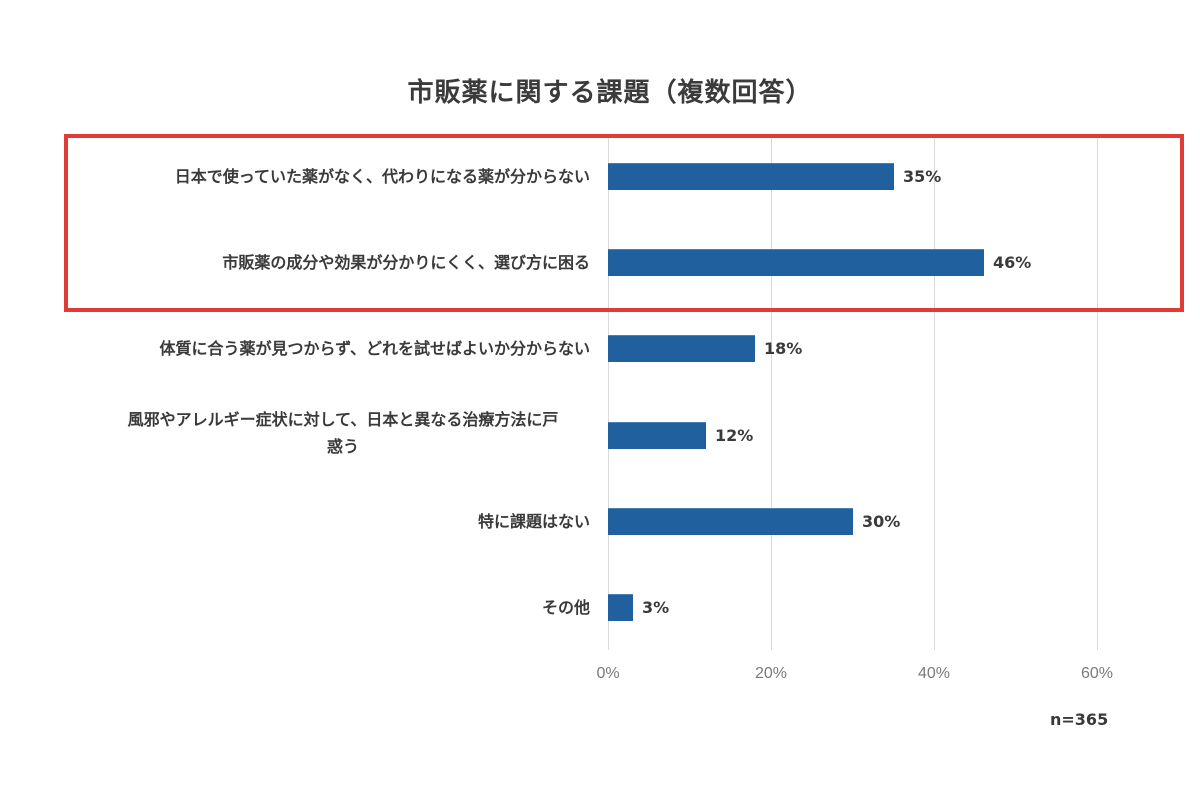 This screenshot has width=1200, height=800. Describe the element at coordinates (565, 607) in the screenshot. I see `category-label: その他` at that location.